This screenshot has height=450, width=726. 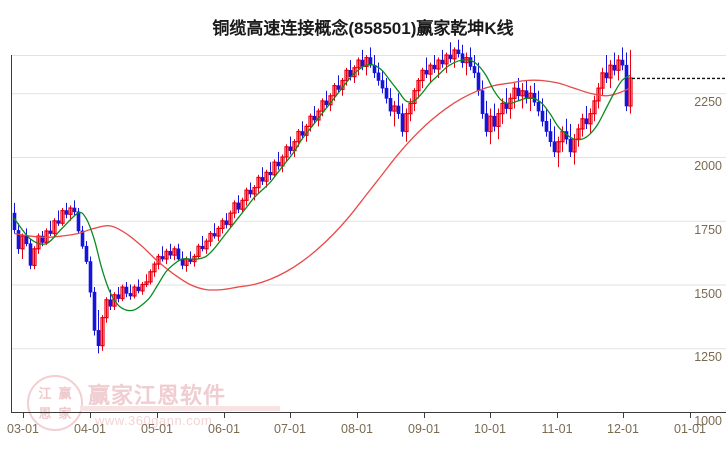 I want to click on x-tick-label-07-01: 07-01, so click(x=290, y=429).